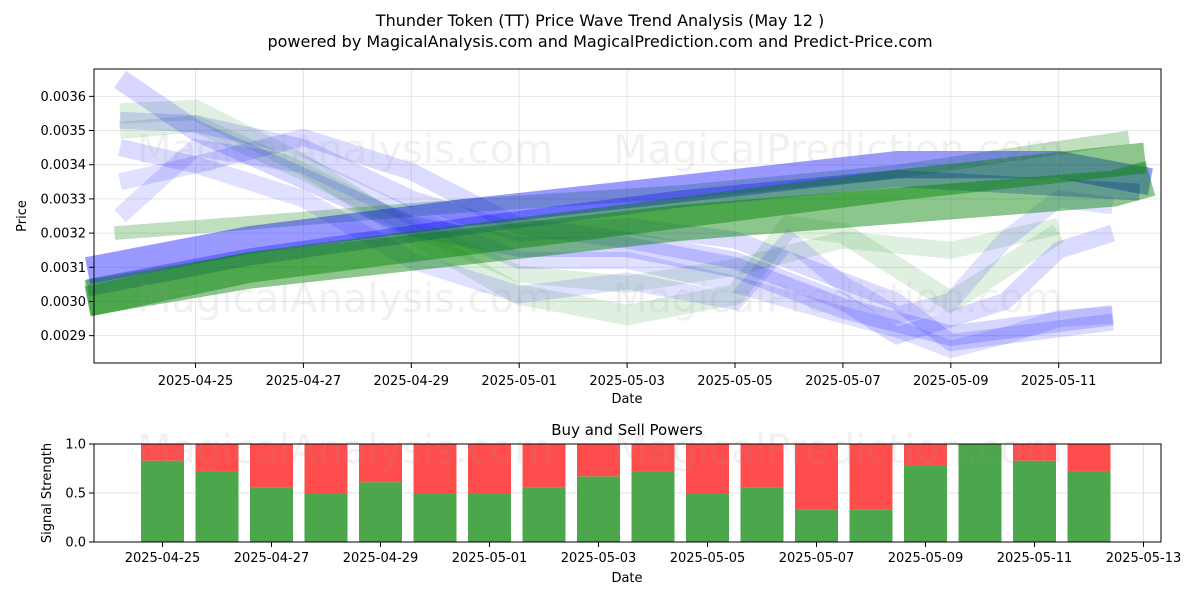 The width and height of the screenshot is (1200, 600). Describe the element at coordinates (627, 430) in the screenshot. I see `power-chart-title: Buy and Sell Powers` at that location.